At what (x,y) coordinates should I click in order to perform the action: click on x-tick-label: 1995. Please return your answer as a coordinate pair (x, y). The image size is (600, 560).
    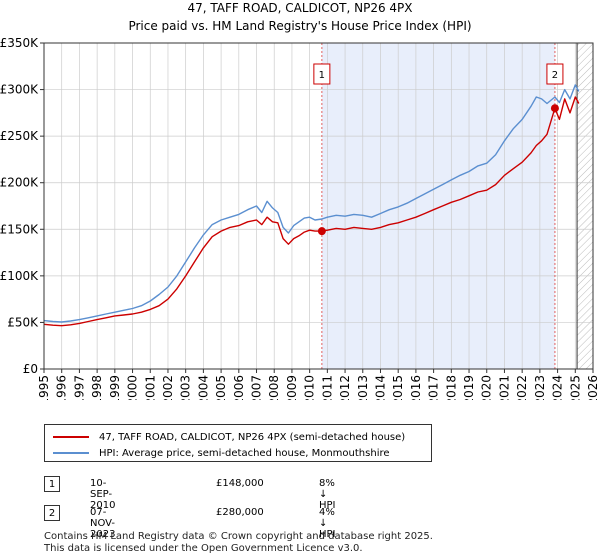
    Looking at the image, I should click on (44, 387).